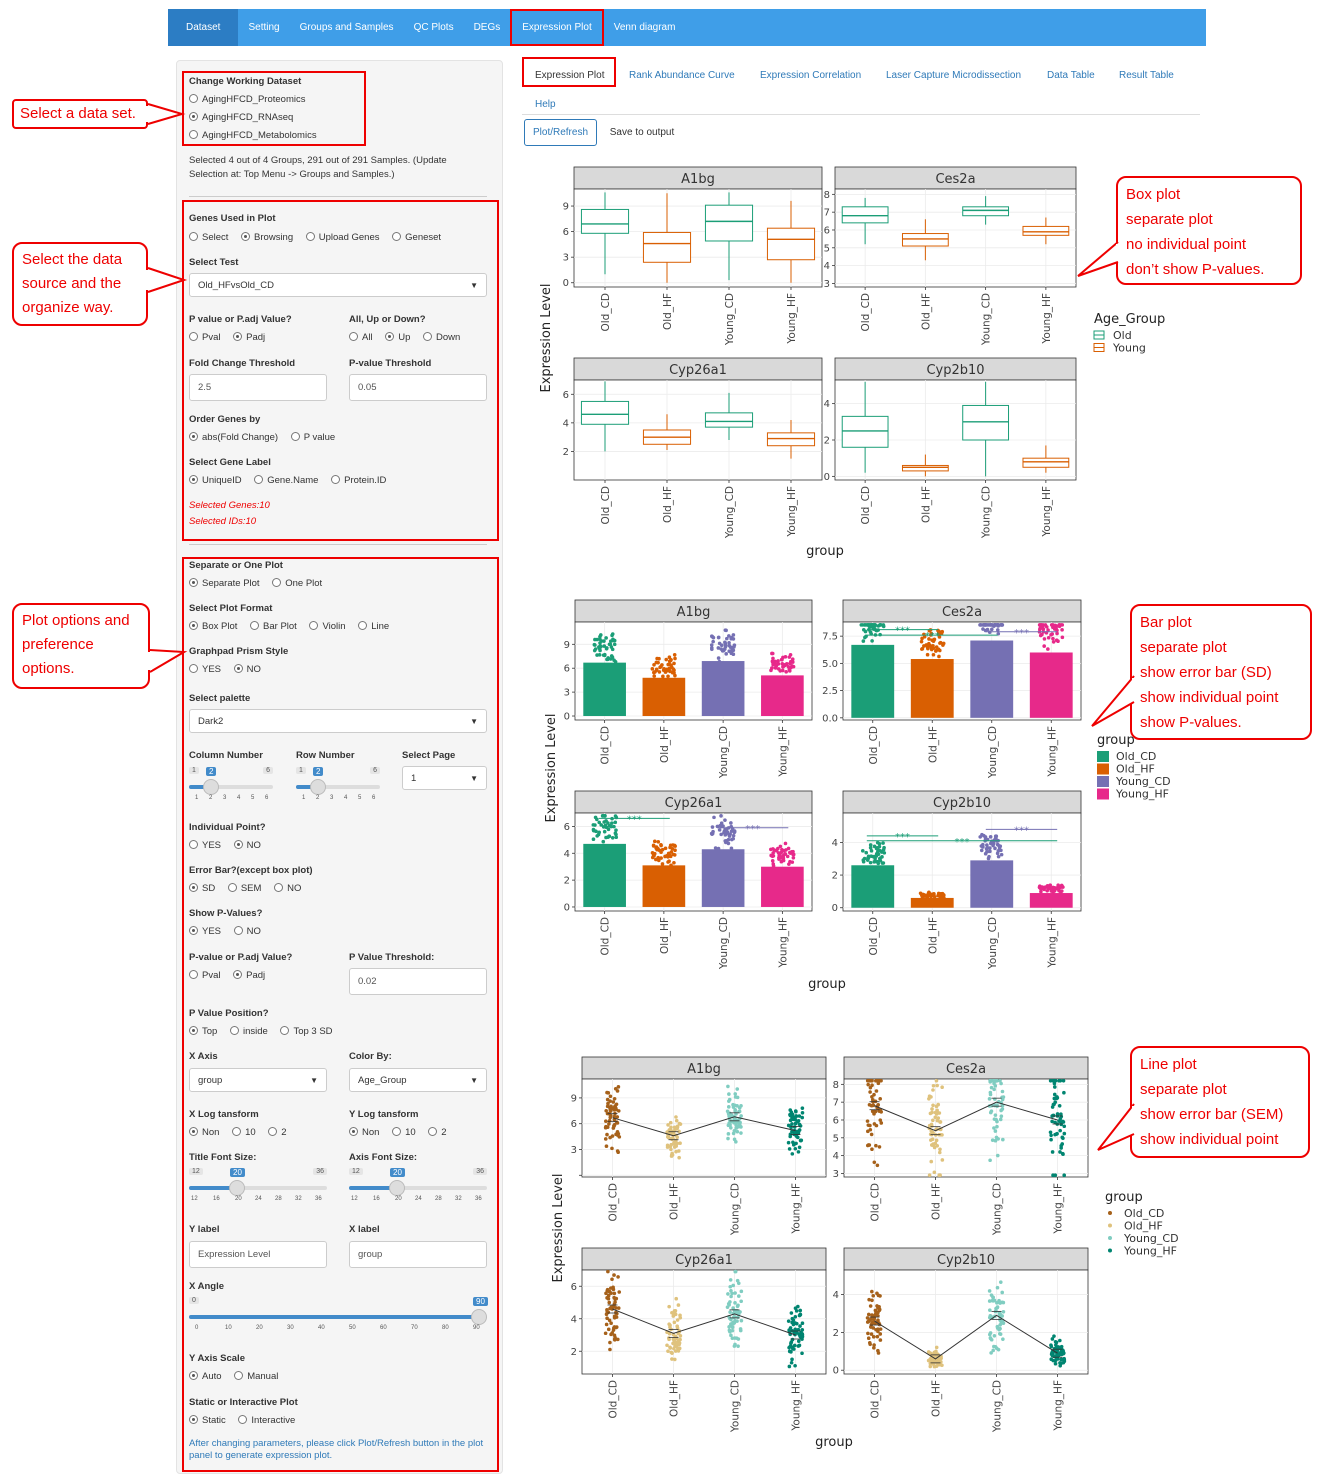  I want to click on dataset-option-metabolomics: AgingHFCD_Metabolomics, so click(253, 135).